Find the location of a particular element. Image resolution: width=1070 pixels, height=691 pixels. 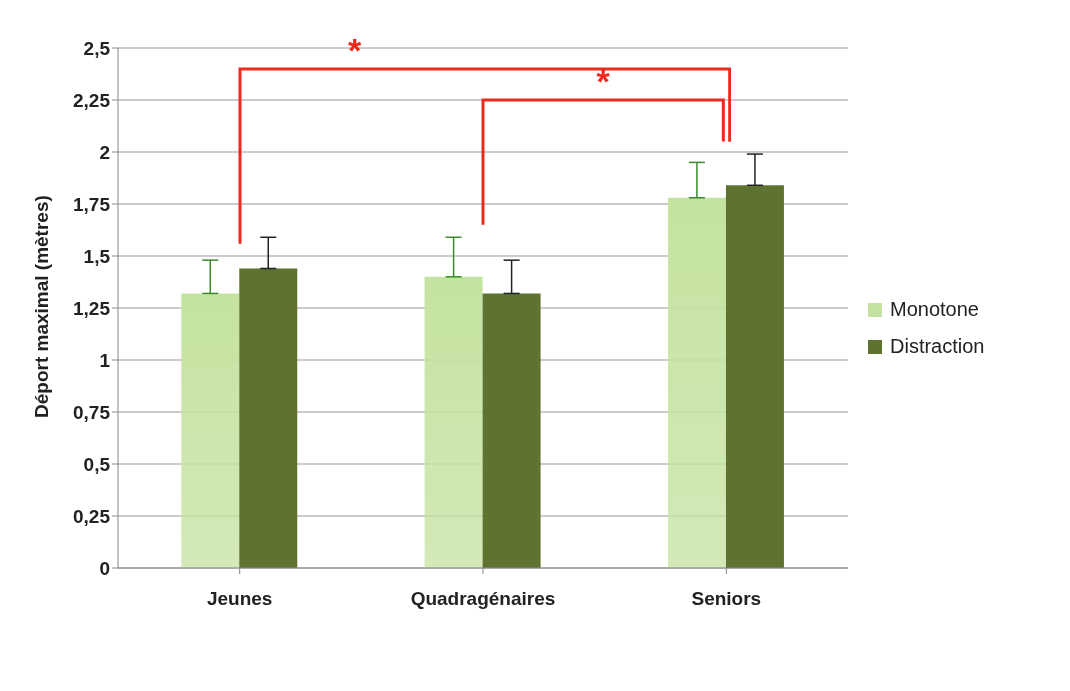

y-tick-label: 0 is located at coordinates (104, 568).